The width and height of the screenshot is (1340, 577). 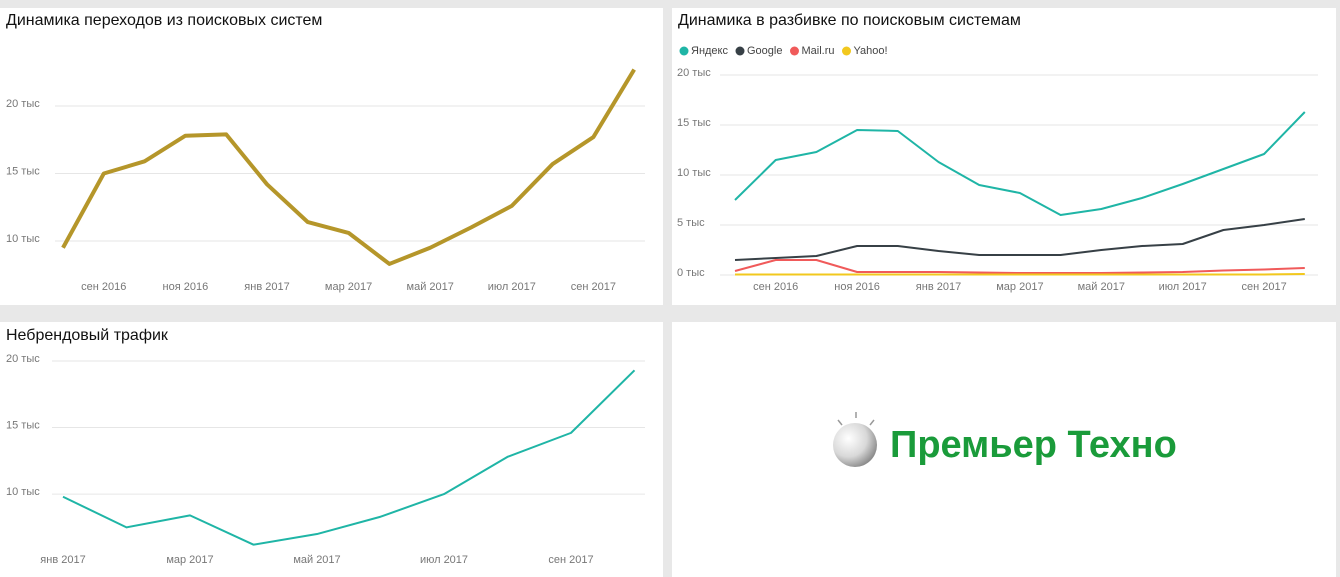 I want to click on chart-title: Небрендовый трафик, so click(x=87, y=335).